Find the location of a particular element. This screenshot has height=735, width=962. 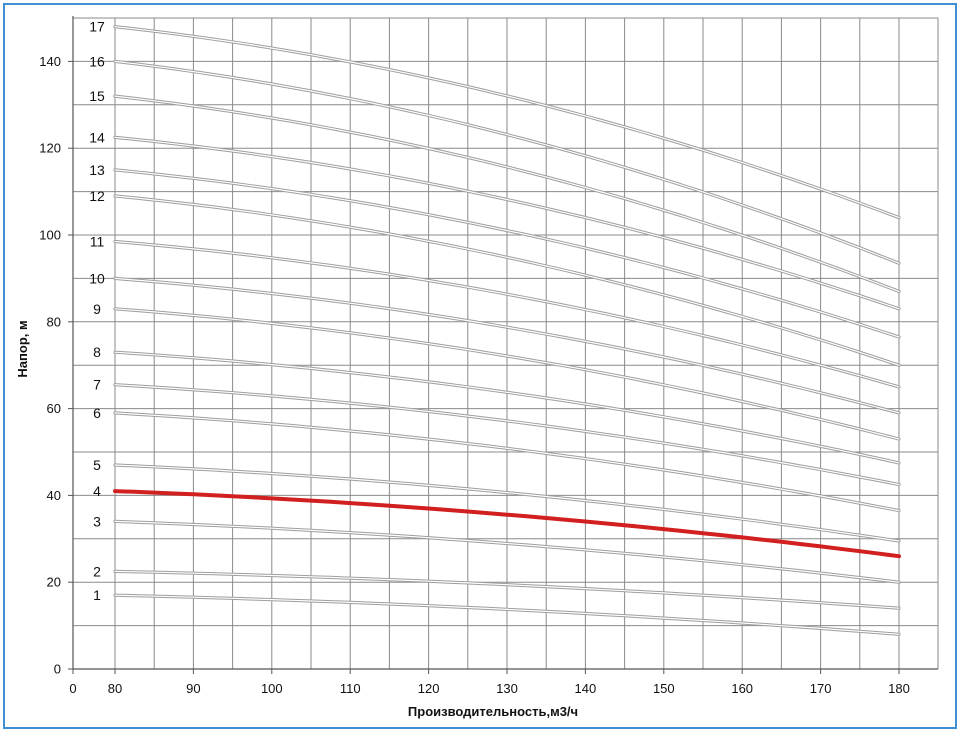

y-tick-label: 40 is located at coordinates (54, 495).